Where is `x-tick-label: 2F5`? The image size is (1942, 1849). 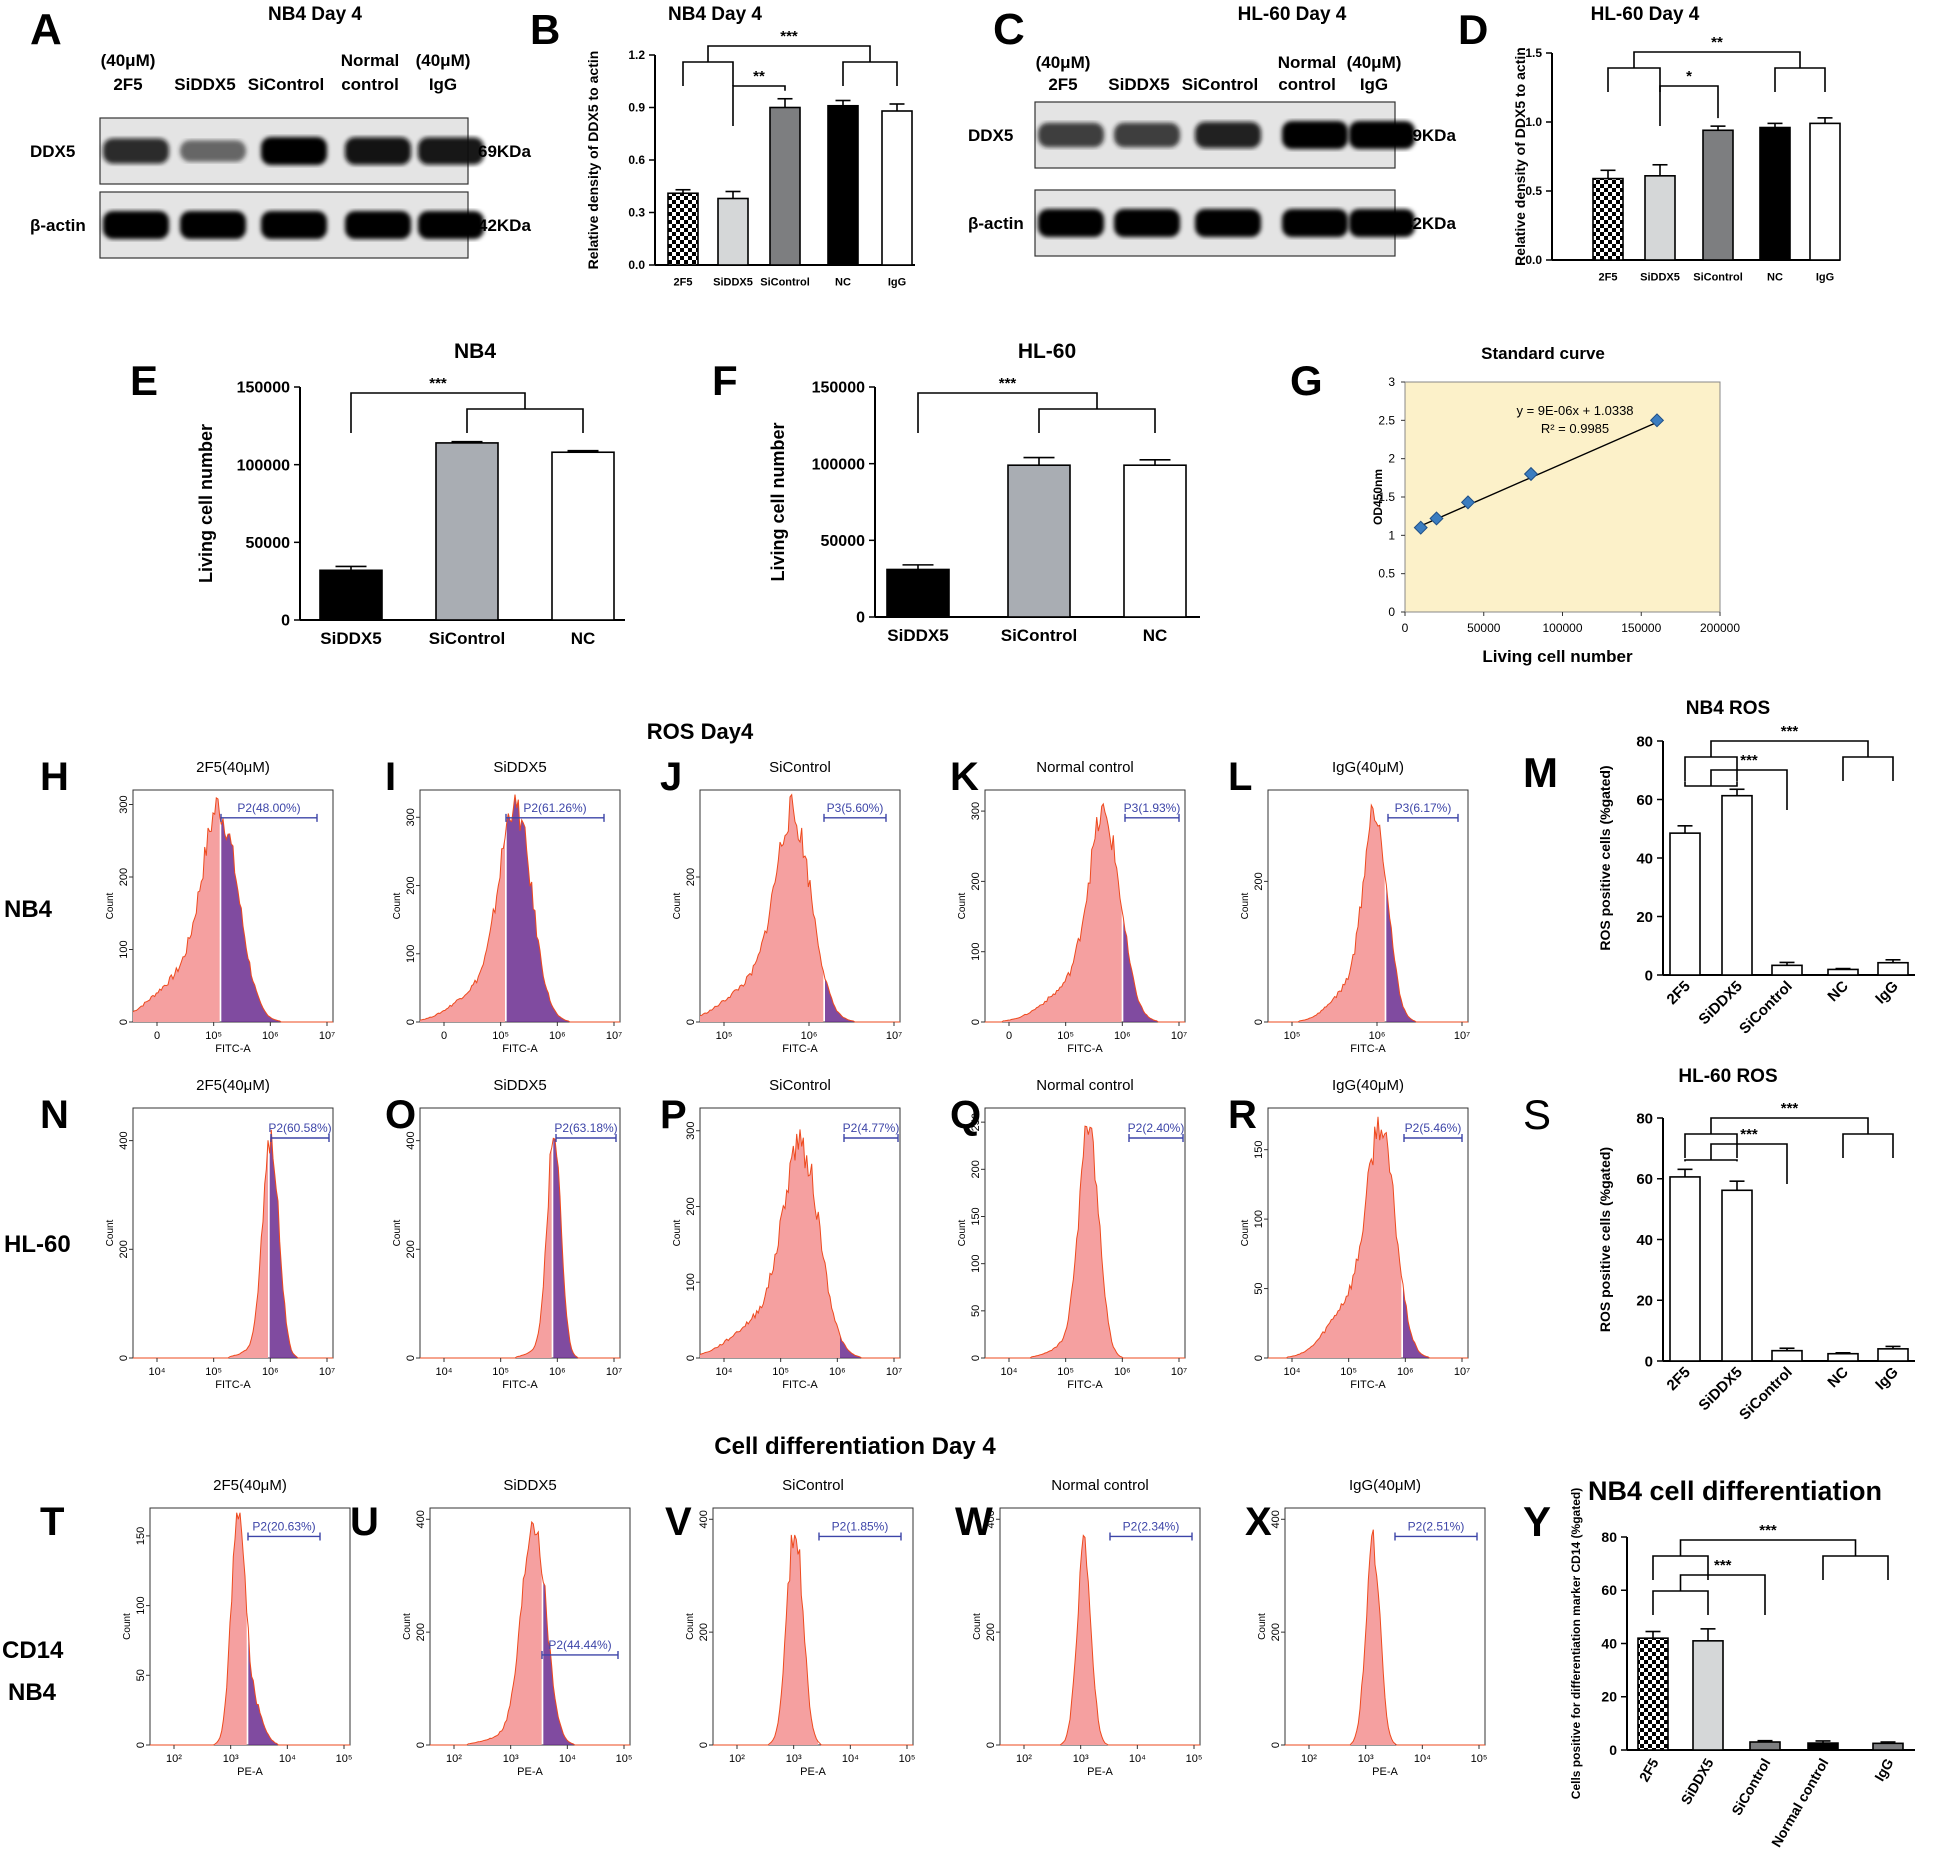 x-tick-label: 2F5 is located at coordinates (1649, 1769).